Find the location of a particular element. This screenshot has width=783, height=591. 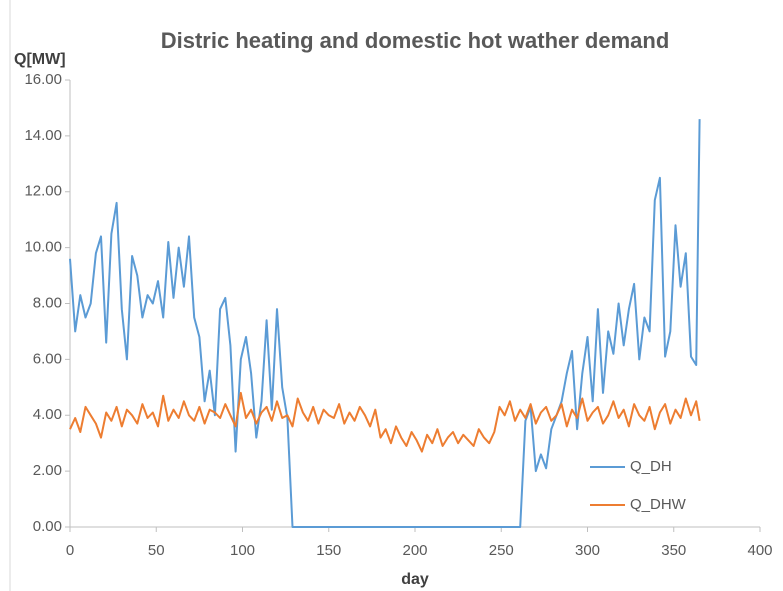

x-tick-label: 350 is located at coordinates (673, 550).